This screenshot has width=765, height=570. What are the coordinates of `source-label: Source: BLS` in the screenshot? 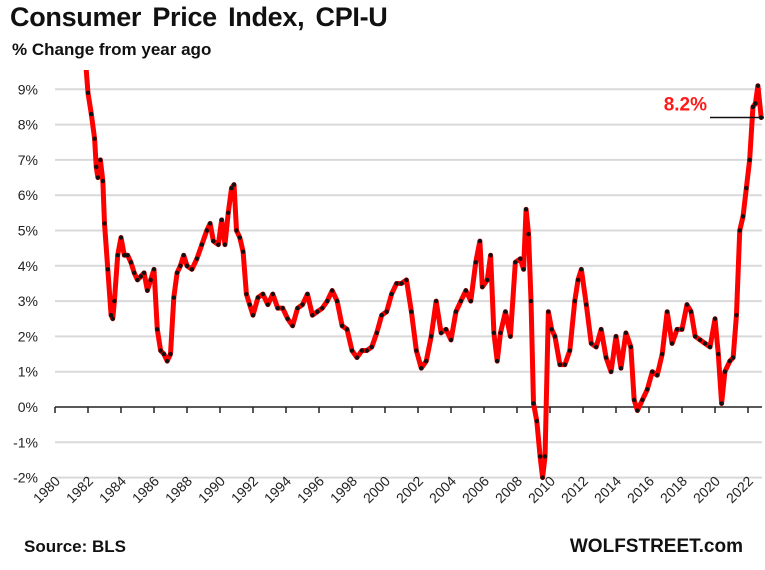 It's located at (75, 546).